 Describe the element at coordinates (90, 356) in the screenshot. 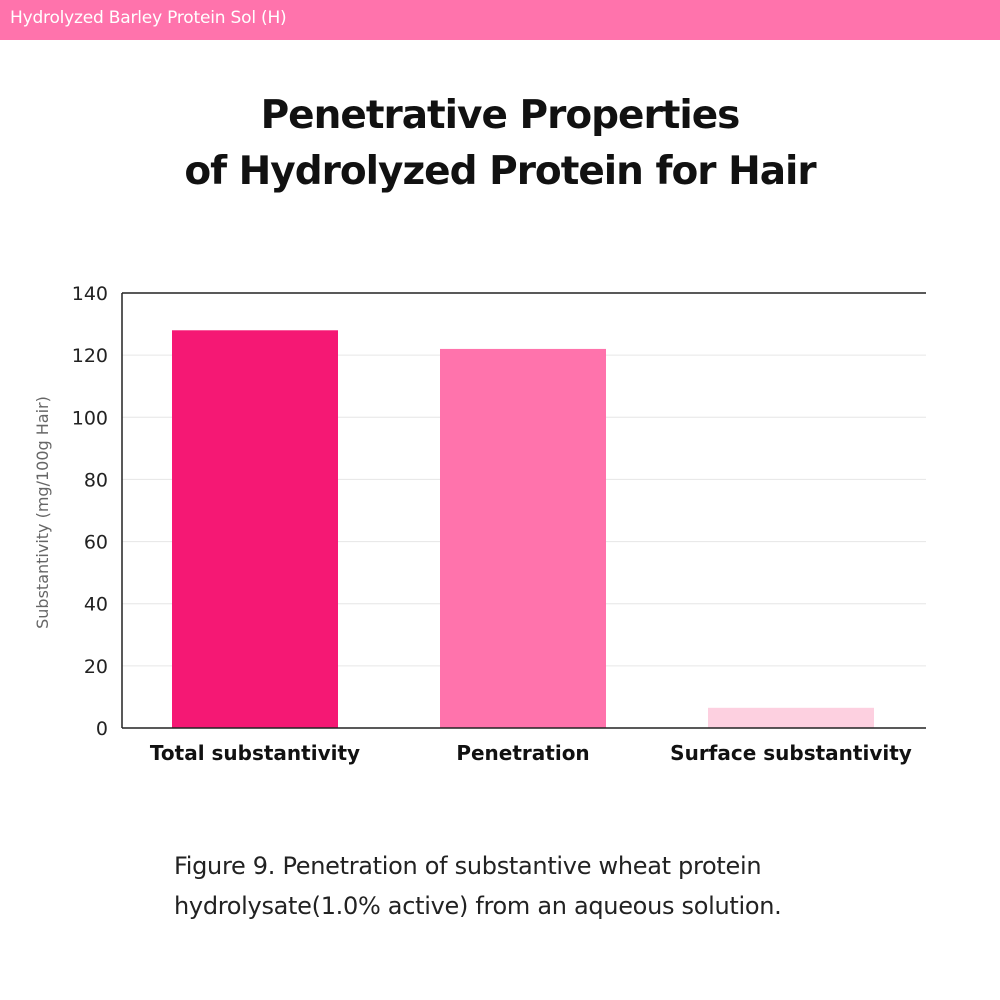

I see `y-tick-label: 120` at that location.